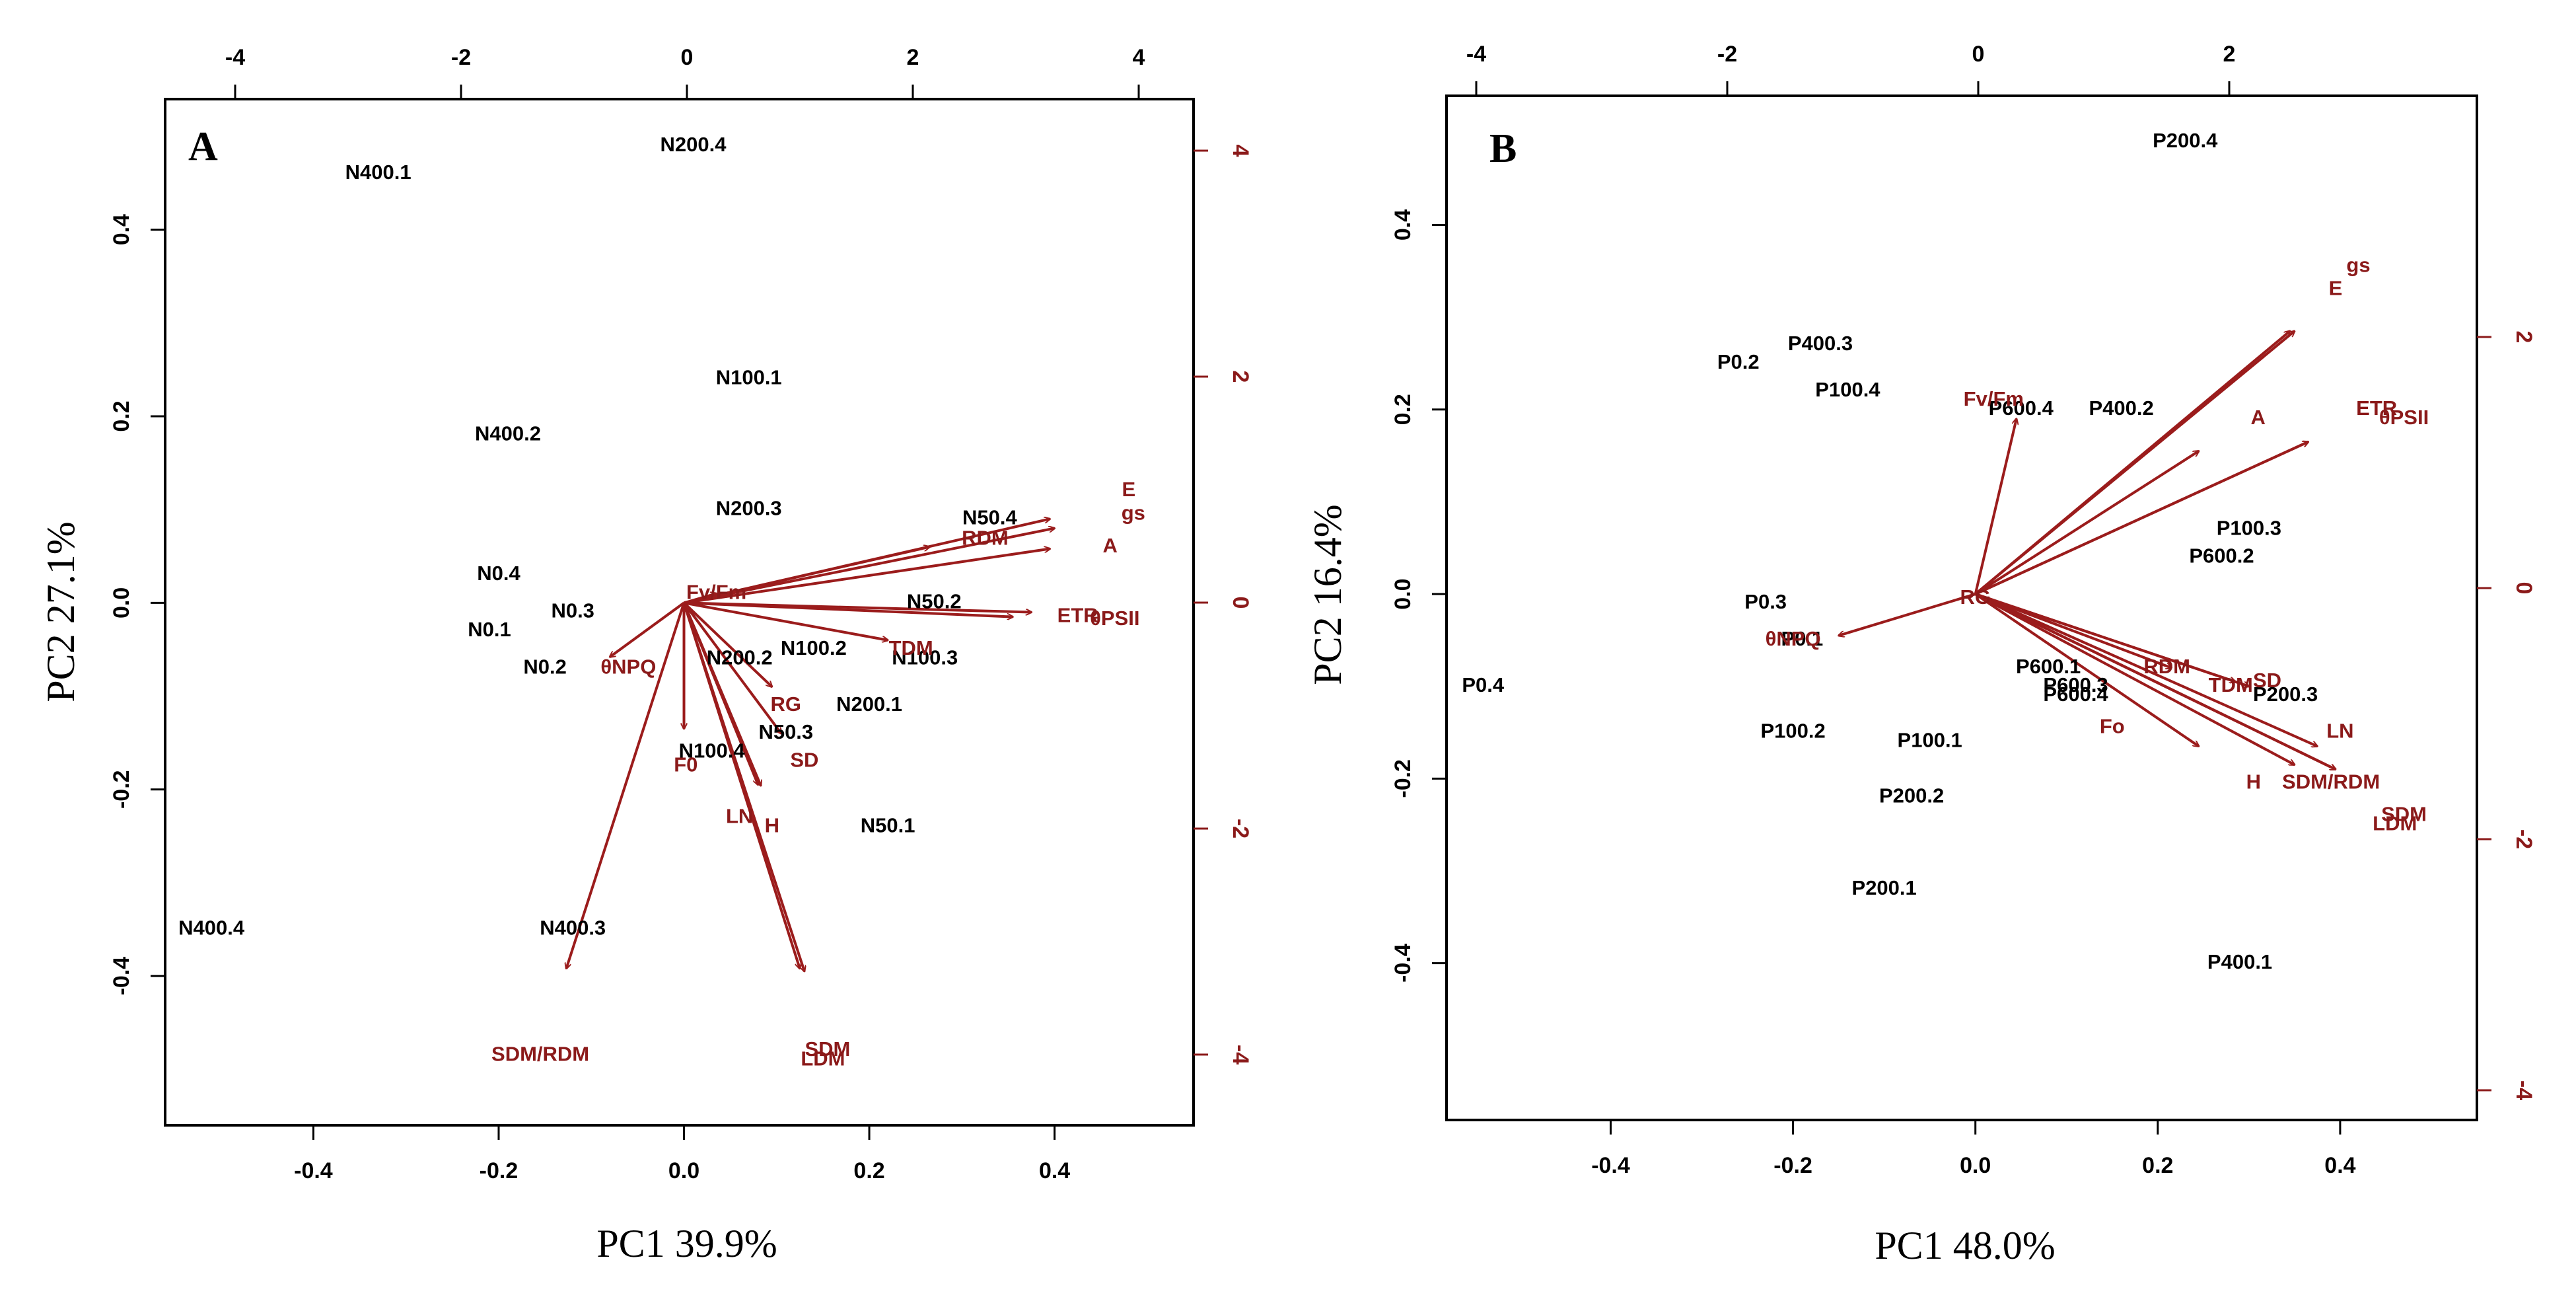  I want to click on obs-label-n0-1: N0.1, so click(490, 629).